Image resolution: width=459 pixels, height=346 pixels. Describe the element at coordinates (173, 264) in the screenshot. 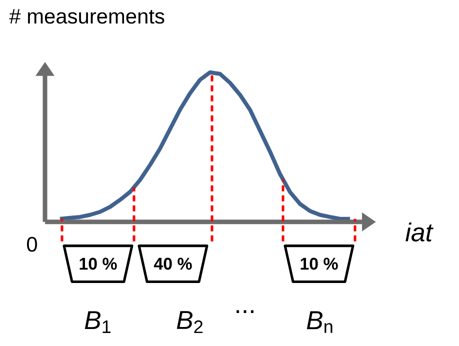

I see `text: 40 %` at that location.